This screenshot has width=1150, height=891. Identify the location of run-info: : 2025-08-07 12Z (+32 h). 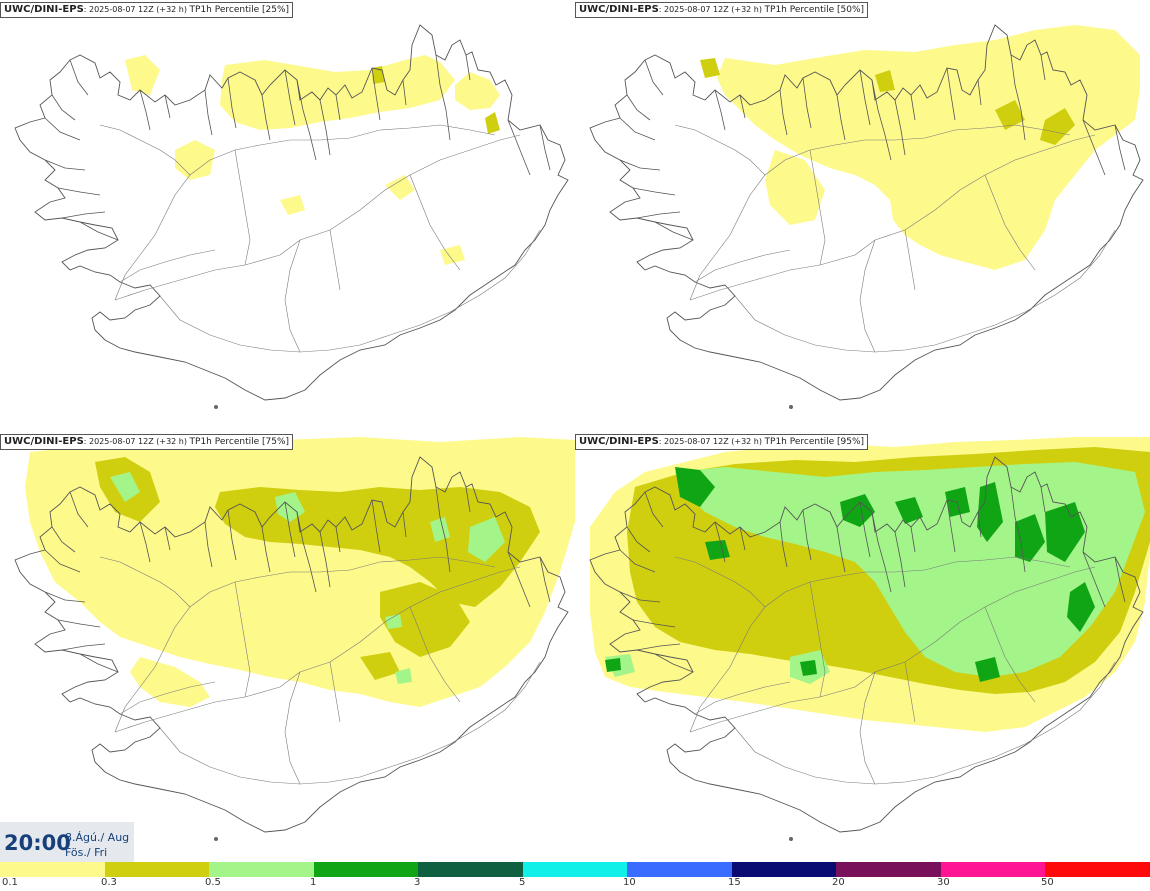
(136, 9).